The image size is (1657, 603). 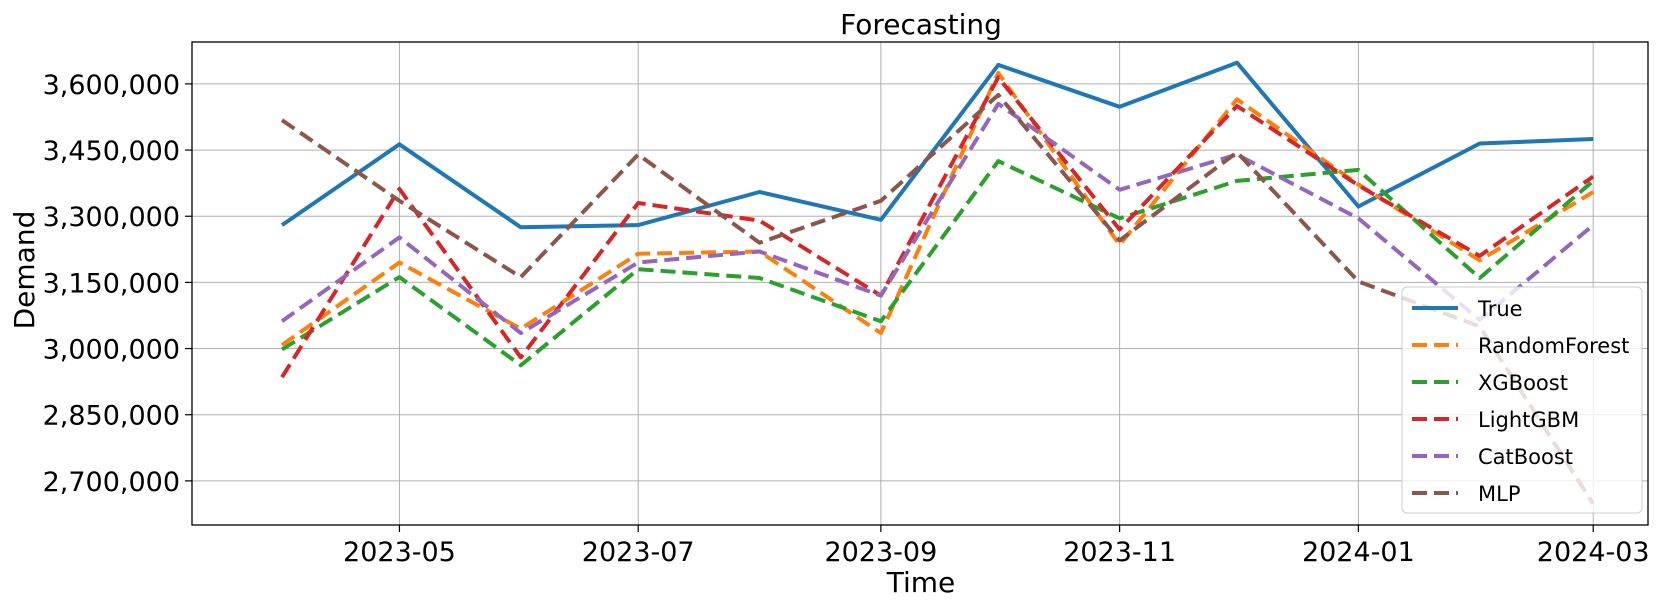 What do you see at coordinates (24, 270) in the screenshot?
I see `y-axis-title: Demand` at bounding box center [24, 270].